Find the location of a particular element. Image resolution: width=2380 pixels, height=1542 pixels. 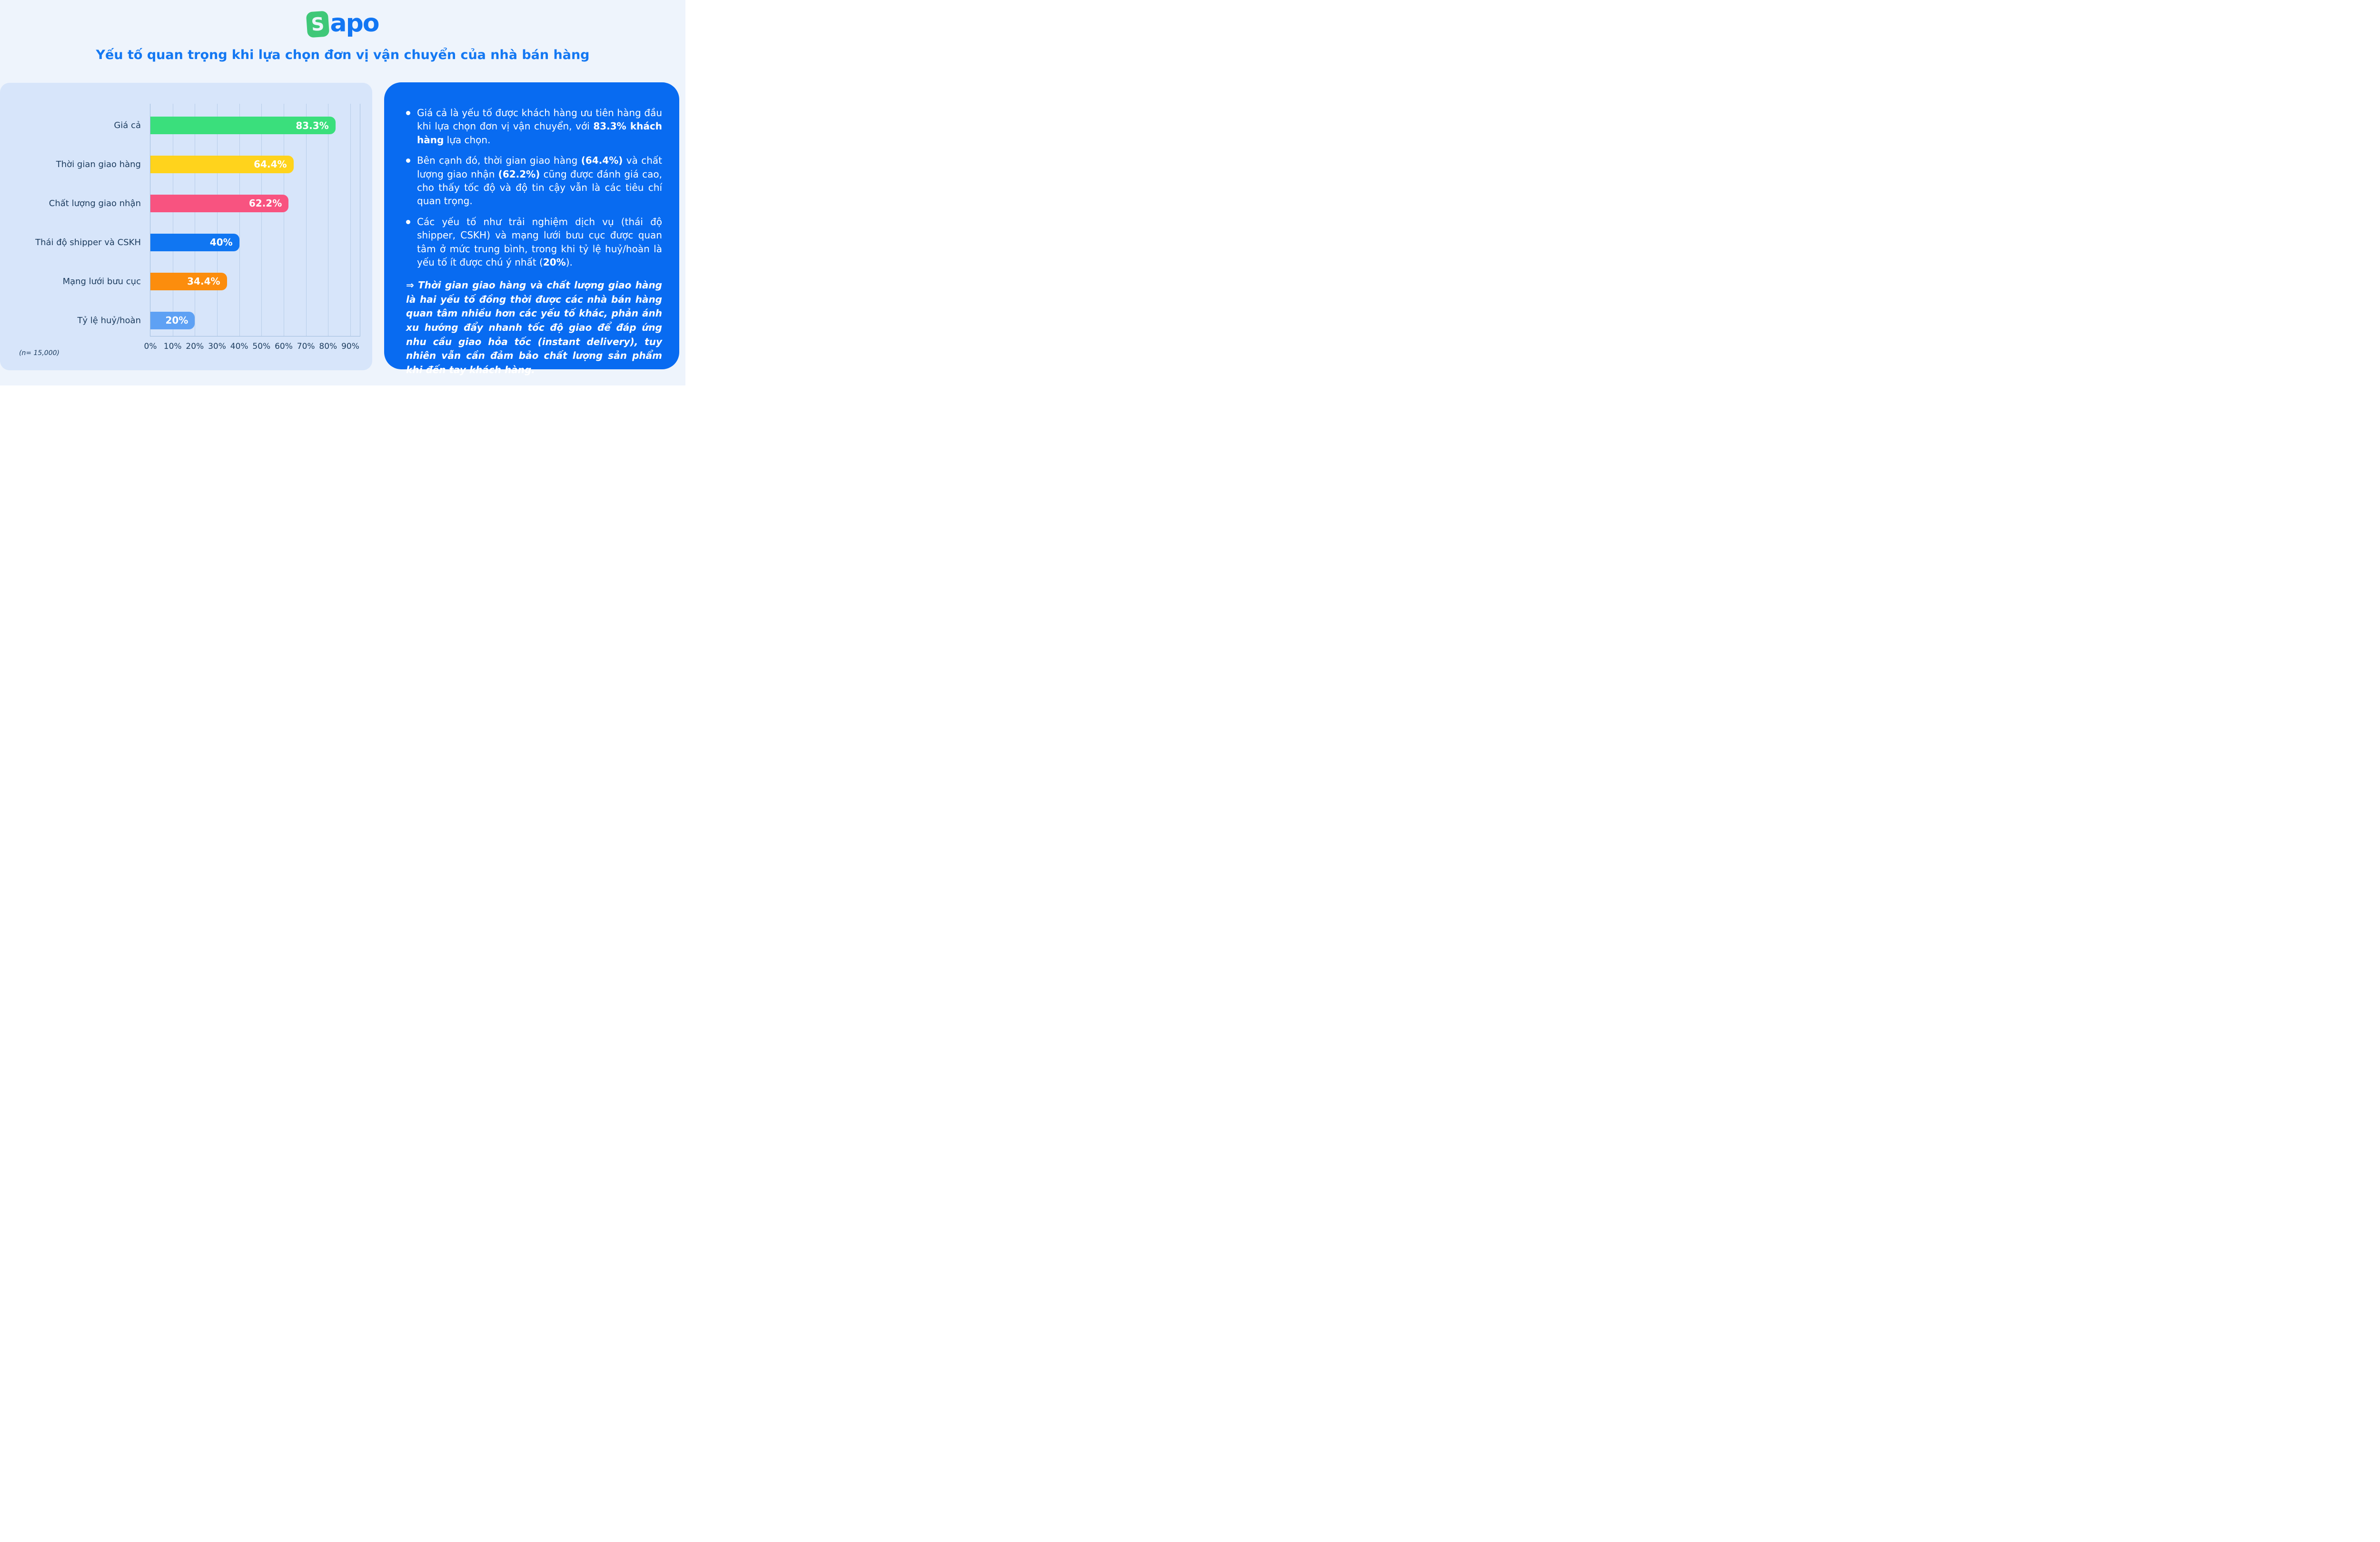

bar-value-label: 83.3% is located at coordinates (312, 125).